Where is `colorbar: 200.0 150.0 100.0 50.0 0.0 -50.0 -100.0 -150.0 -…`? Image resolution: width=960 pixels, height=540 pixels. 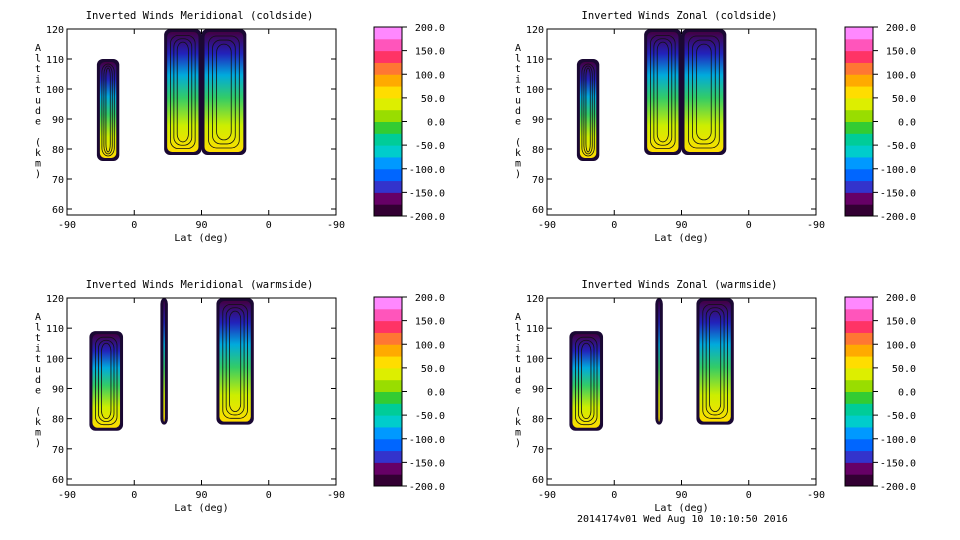
colorbar: 200.0 150.0 100.0 50.0 0.0 -50.0 -100.0 -150.0 -… is located at coordinates (880, 123).